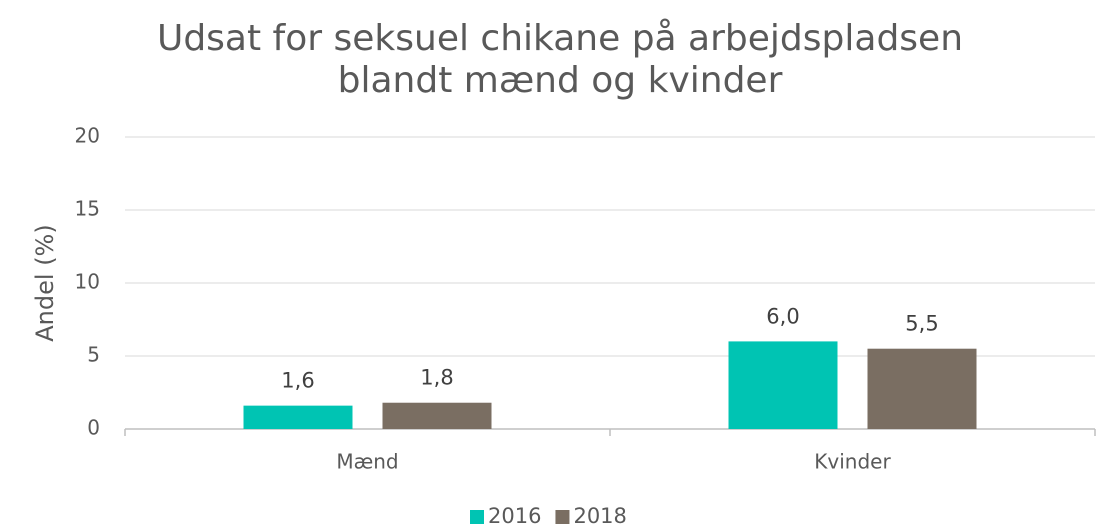  I want to click on legend-label: 2016, so click(514, 516).